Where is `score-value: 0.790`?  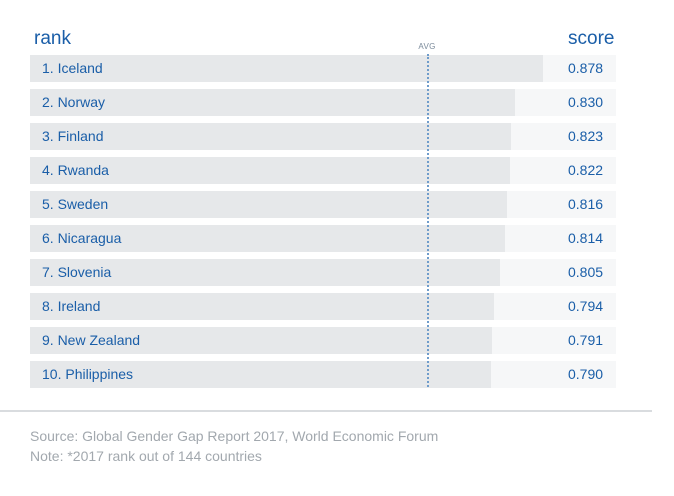 score-value: 0.790 is located at coordinates (586, 374).